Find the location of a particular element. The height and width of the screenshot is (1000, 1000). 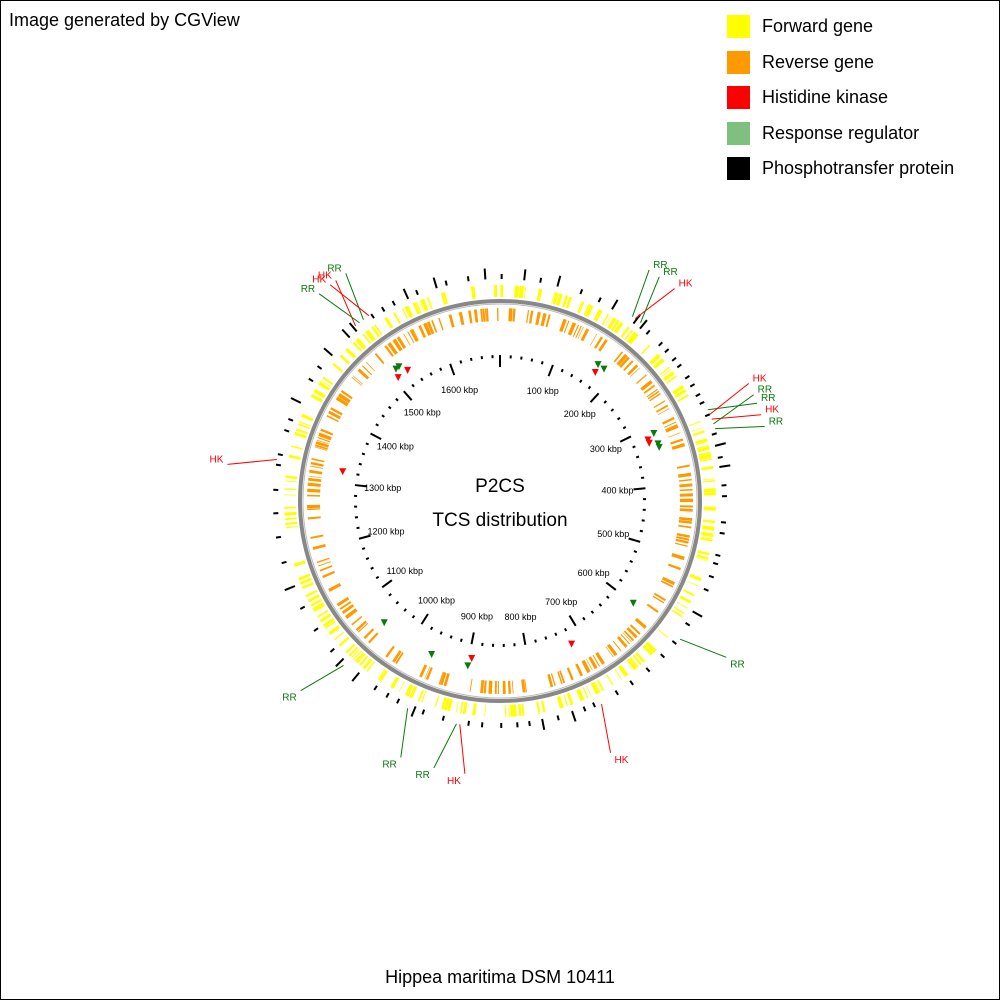

callout-label-0: RR is located at coordinates (660, 265).